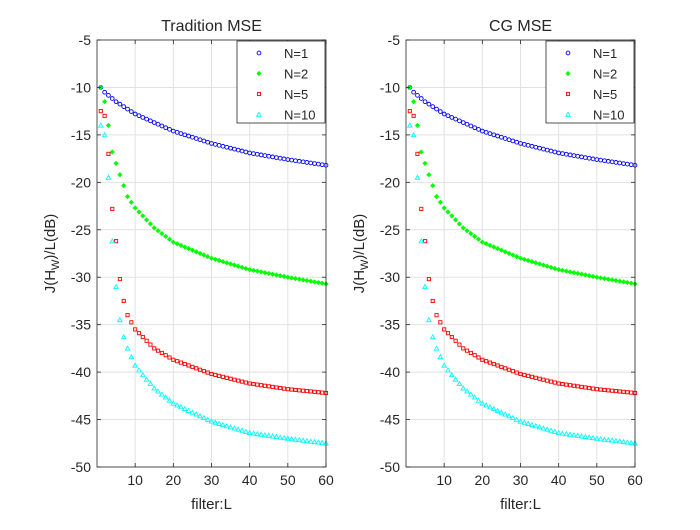 Image resolution: width=700 pixels, height=530 pixels. I want to click on y-label-tail: )/L(dB), so click(359, 237).